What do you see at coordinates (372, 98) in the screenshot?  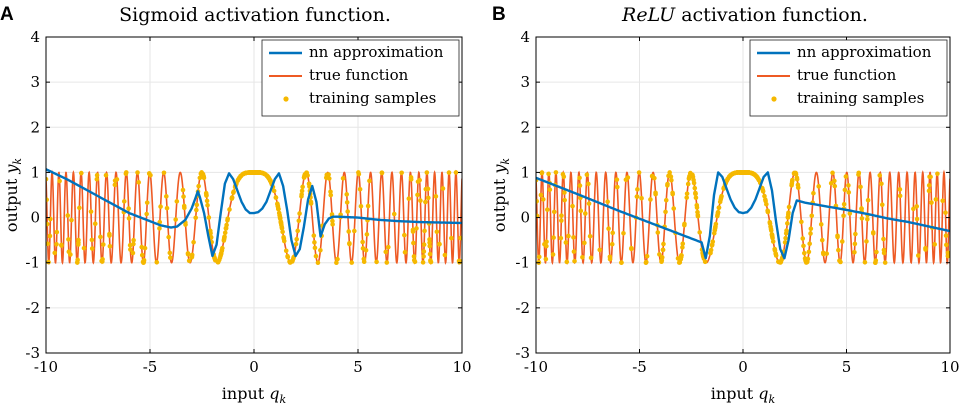 I see `legend-label-samples: training samples` at bounding box center [372, 98].